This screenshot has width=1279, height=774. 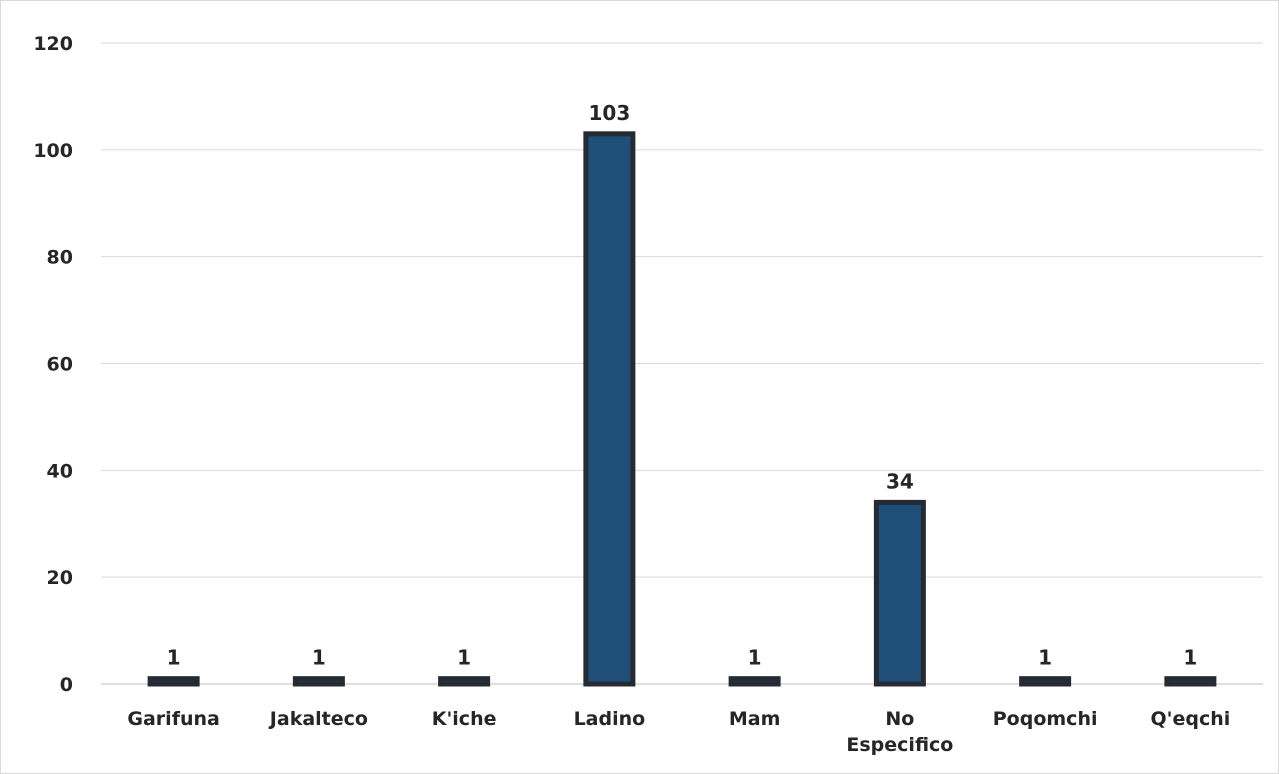 What do you see at coordinates (464, 719) in the screenshot?
I see `x-tick-label: K'iche` at bounding box center [464, 719].